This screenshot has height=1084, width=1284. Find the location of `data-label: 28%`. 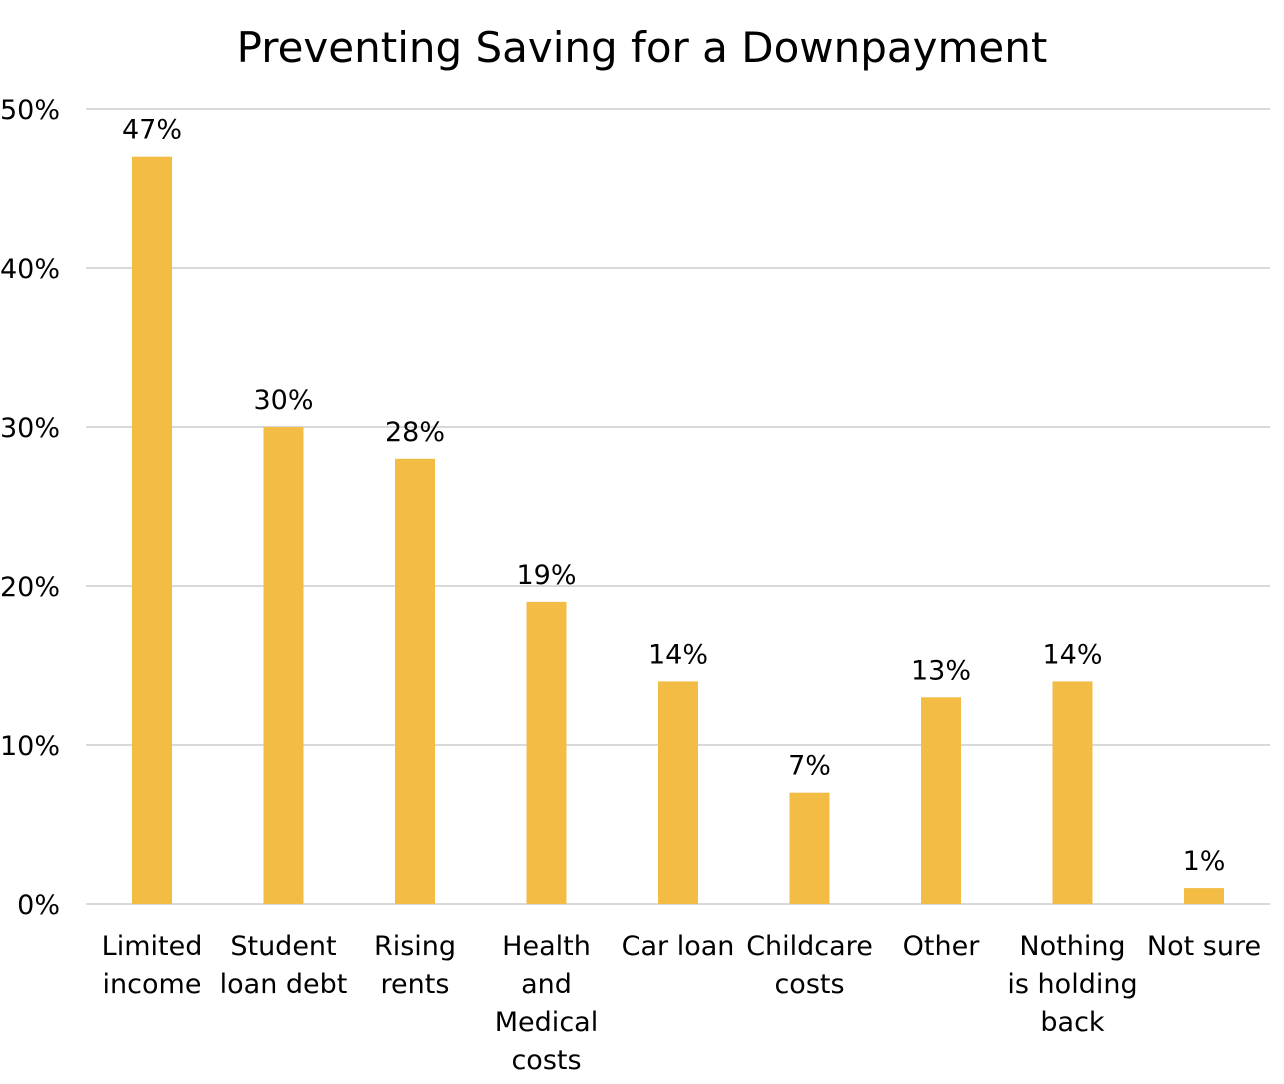

data-label: 28% is located at coordinates (415, 432).